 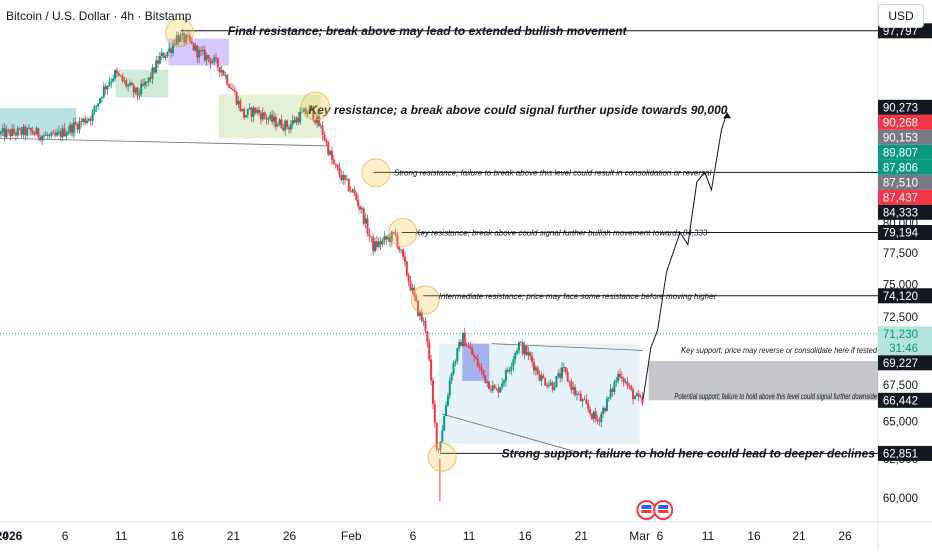 What do you see at coordinates (900, 401) in the screenshot?
I see `price-badge-label: 66,442` at bounding box center [900, 401].